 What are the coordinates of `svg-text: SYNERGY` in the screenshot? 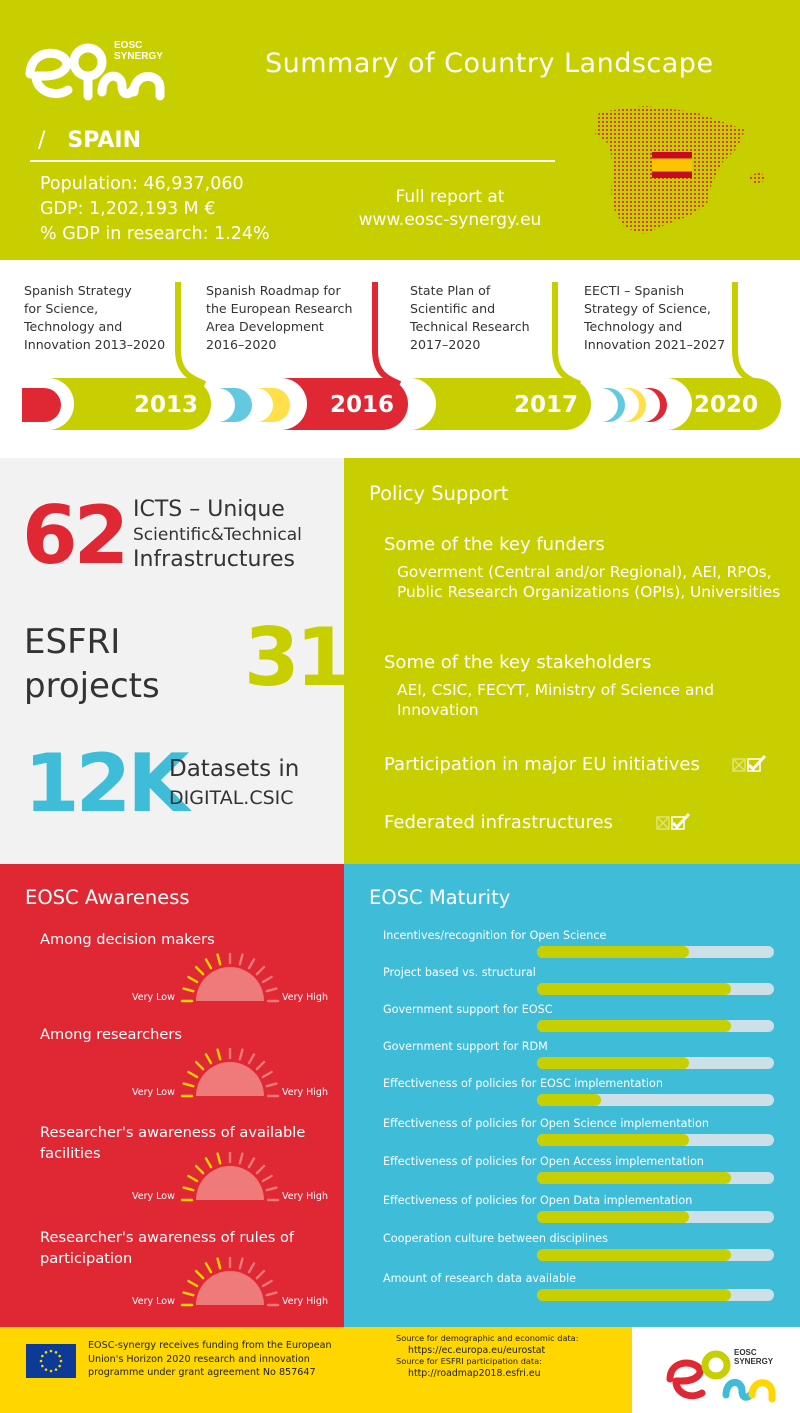 It's located at (754, 1361).